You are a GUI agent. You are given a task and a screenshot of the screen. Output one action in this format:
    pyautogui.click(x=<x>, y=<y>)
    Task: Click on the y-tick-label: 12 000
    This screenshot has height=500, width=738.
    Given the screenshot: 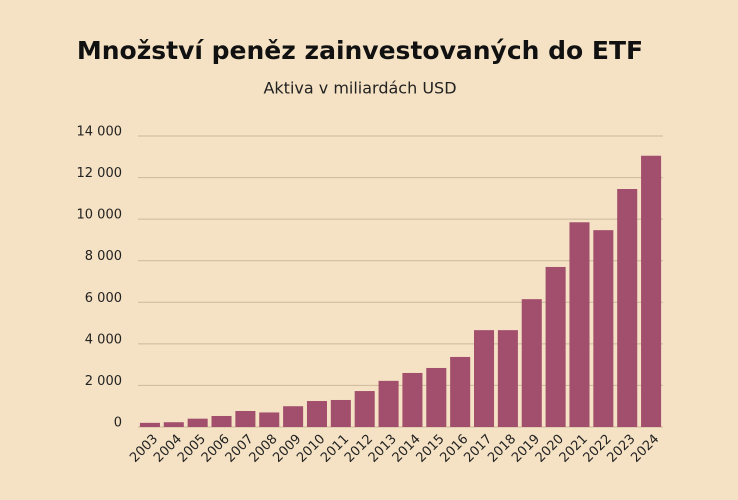 What is the action you would take?
    pyautogui.click(x=100, y=173)
    